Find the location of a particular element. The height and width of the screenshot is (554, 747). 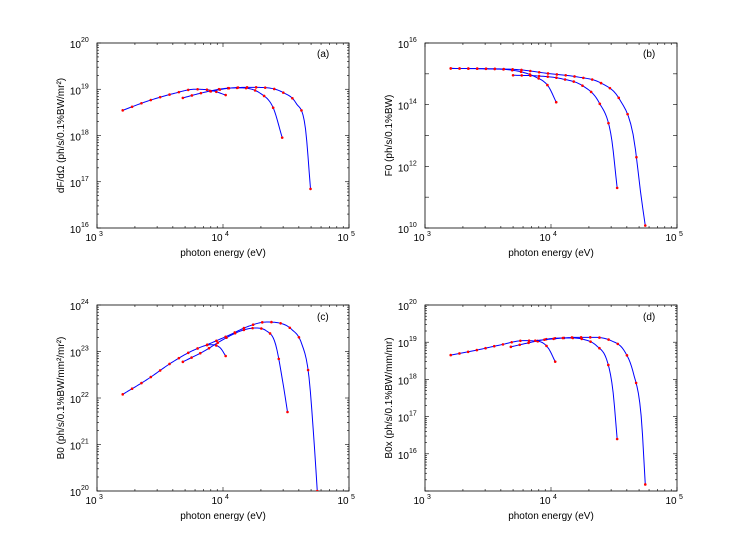

y-tick-exponent: 18 is located at coordinates (85, 133).